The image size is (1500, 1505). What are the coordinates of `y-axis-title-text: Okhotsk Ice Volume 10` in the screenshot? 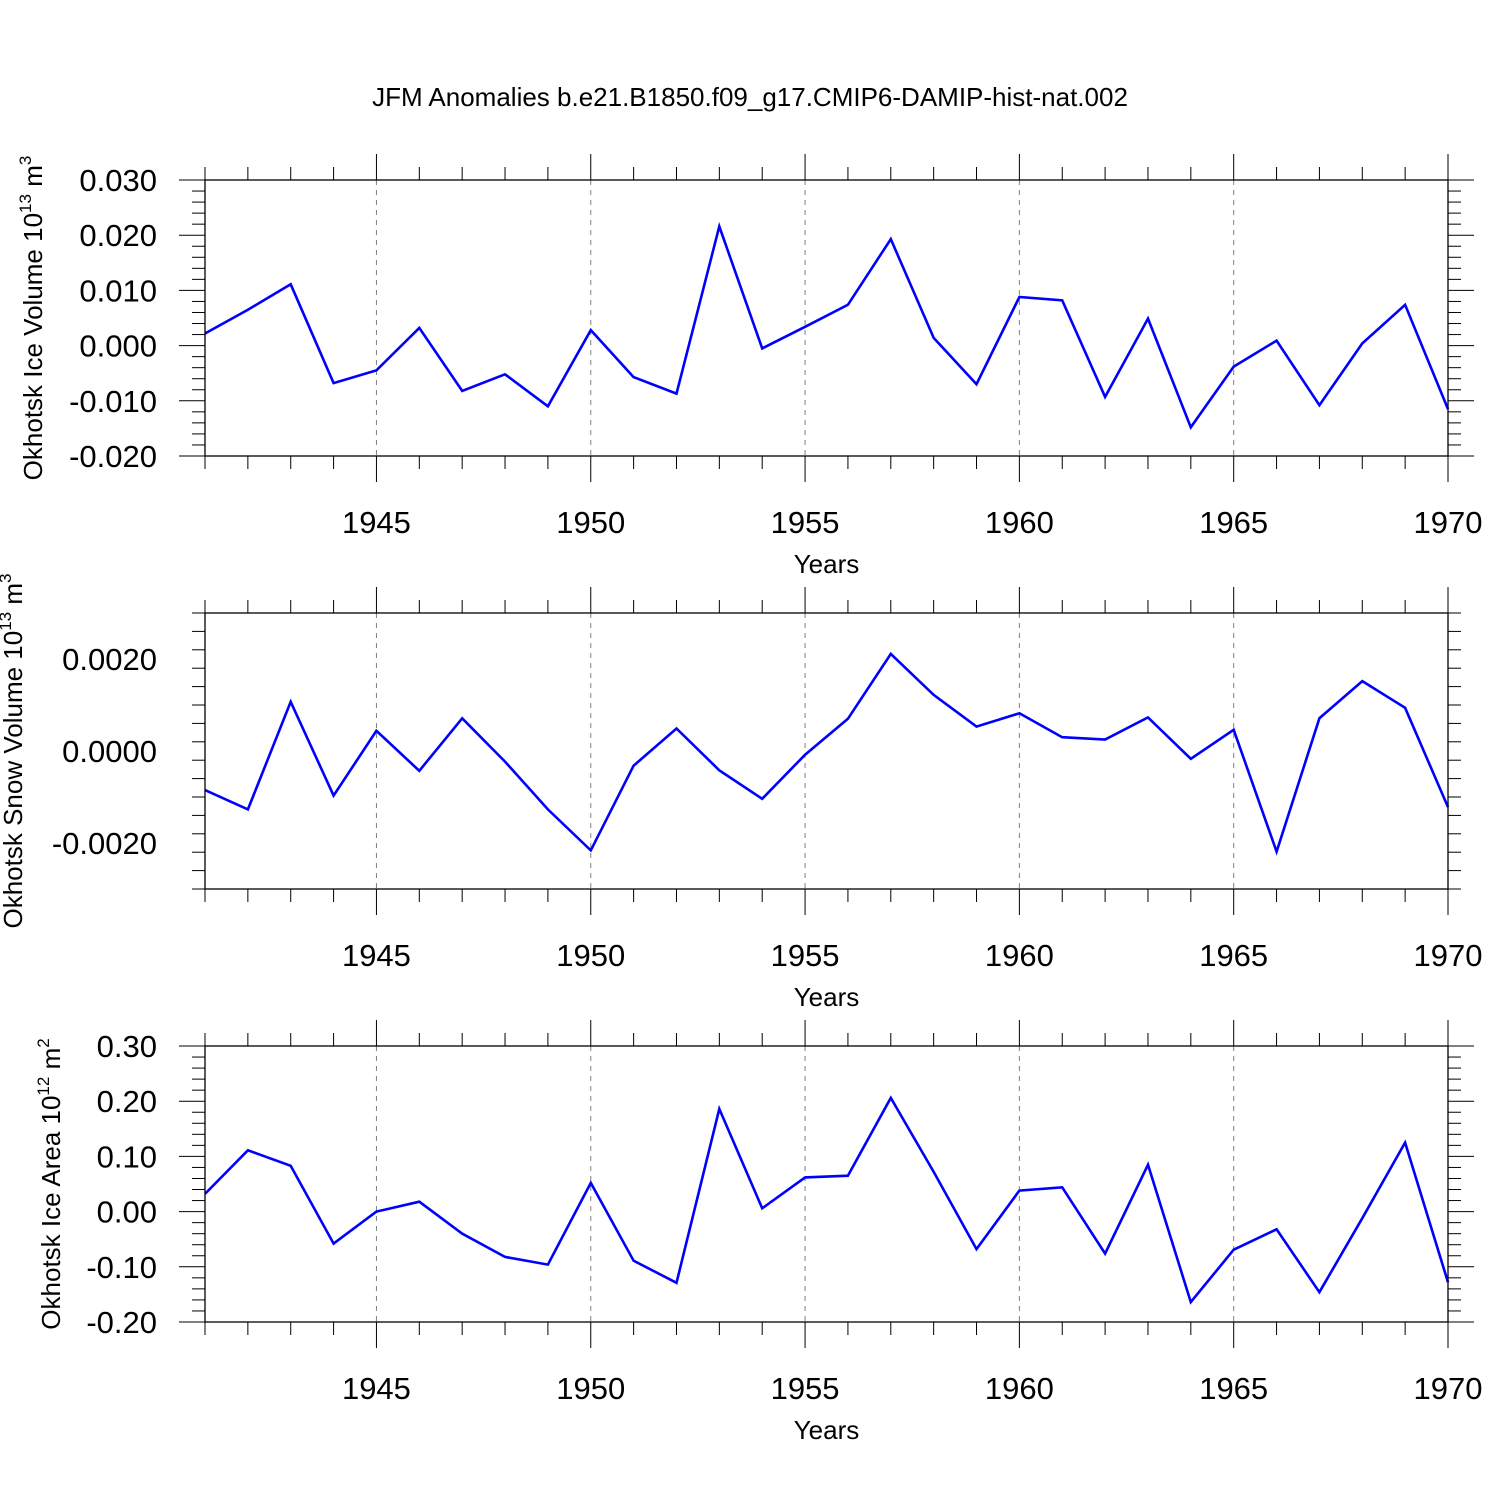 It's located at (33, 346).